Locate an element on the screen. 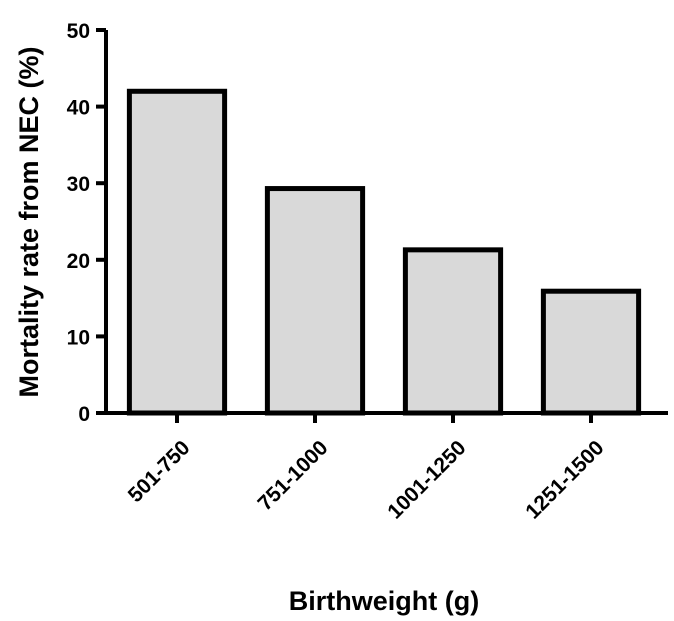  x-tick-label: 751-1000 is located at coordinates (293, 475).